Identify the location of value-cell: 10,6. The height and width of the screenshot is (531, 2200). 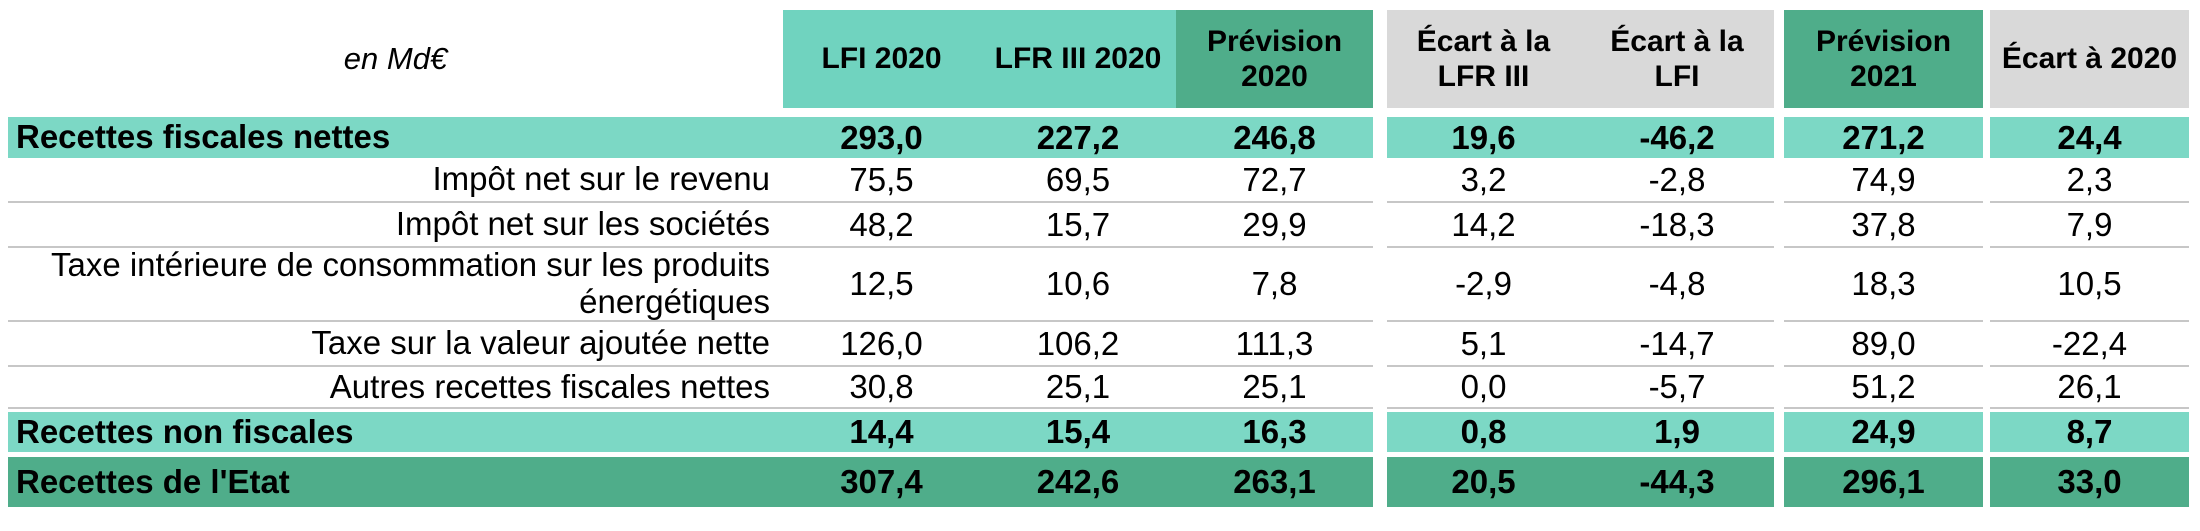
(1078, 285).